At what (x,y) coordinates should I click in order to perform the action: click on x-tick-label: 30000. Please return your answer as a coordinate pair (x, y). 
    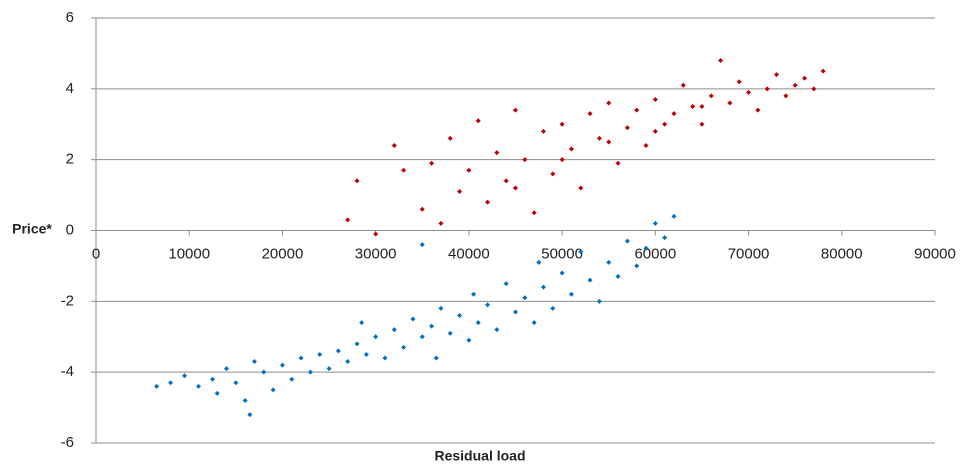
    Looking at the image, I should click on (376, 253).